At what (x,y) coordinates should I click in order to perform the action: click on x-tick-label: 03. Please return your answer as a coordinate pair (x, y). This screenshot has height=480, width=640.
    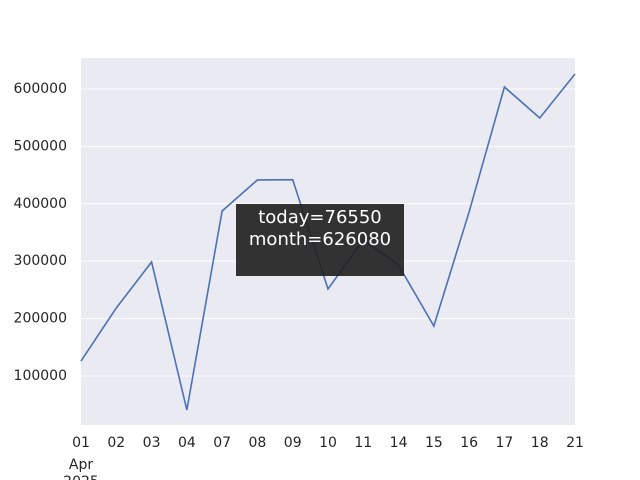
    Looking at the image, I should click on (152, 443).